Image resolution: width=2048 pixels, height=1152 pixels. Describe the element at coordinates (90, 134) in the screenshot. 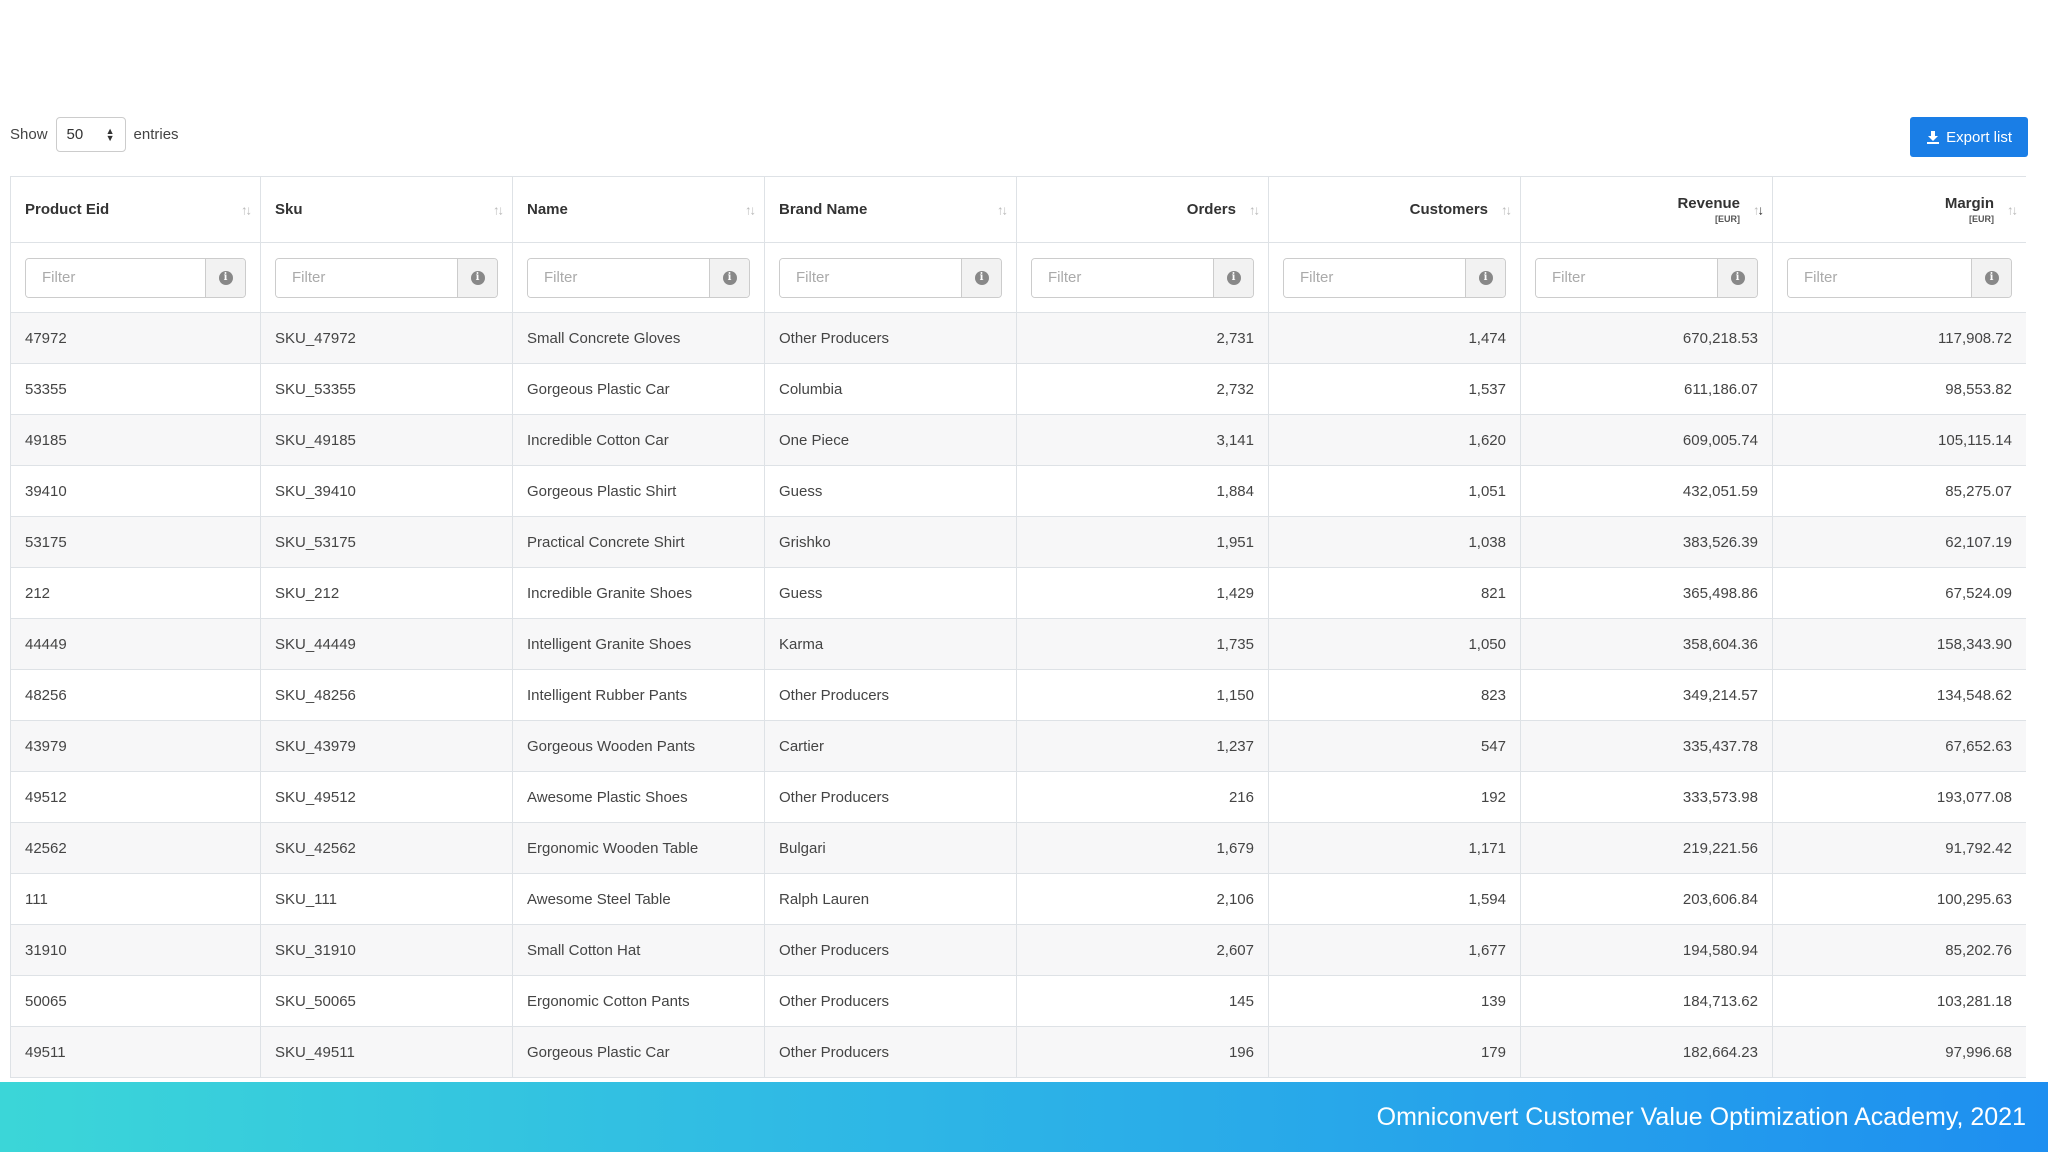

I see `page-size-select: 50 ▲ ▼` at that location.